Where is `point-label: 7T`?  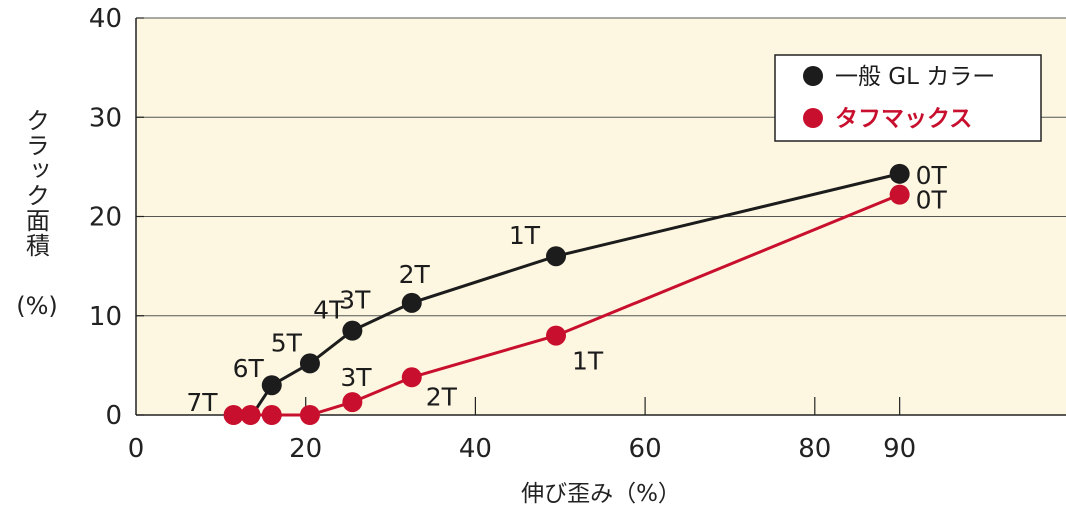 point-label: 7T is located at coordinates (202, 402).